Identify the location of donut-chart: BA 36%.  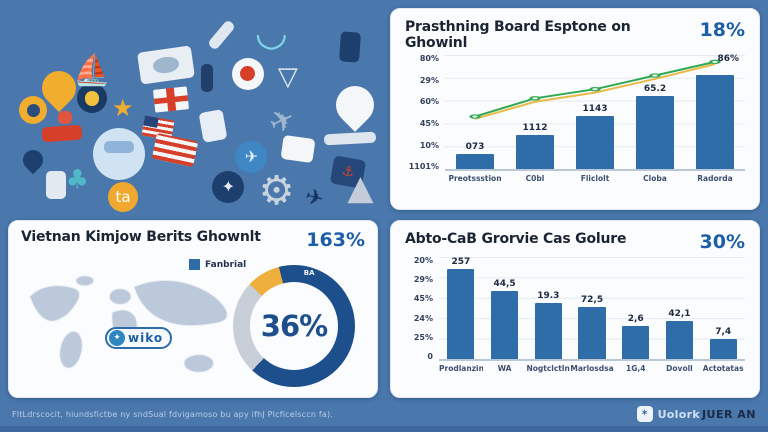
(294, 326).